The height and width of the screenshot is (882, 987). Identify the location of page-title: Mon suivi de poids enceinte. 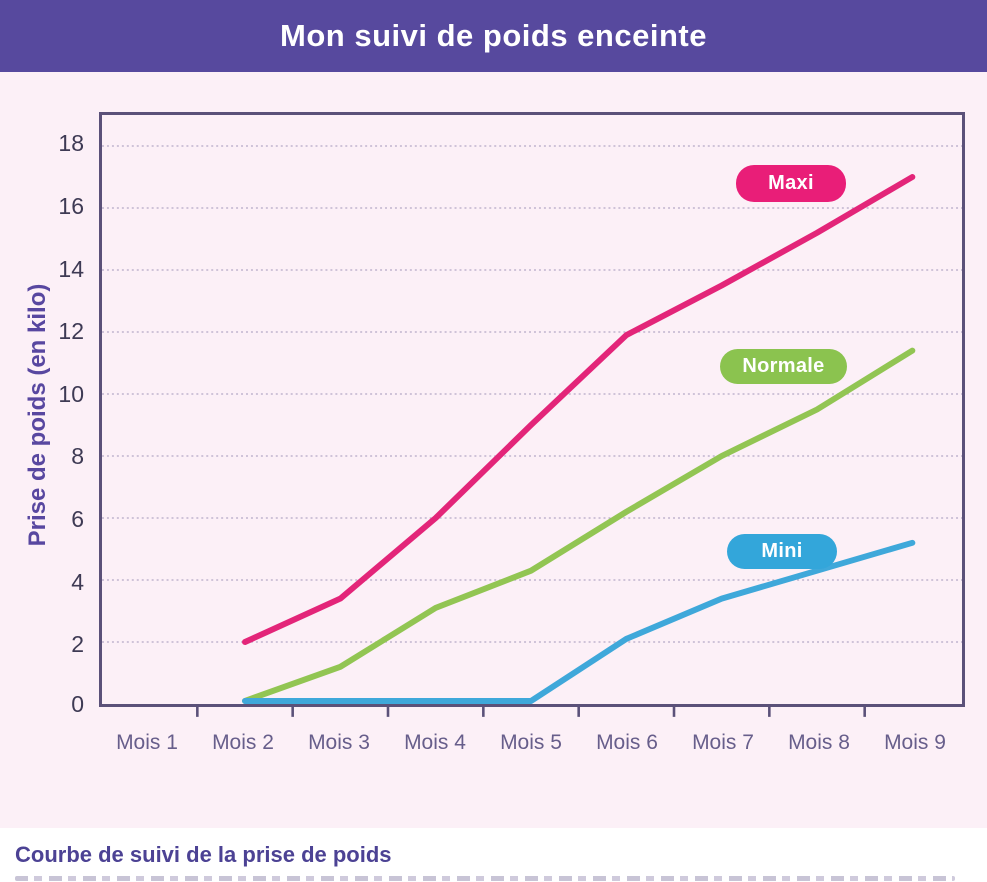
(493, 35).